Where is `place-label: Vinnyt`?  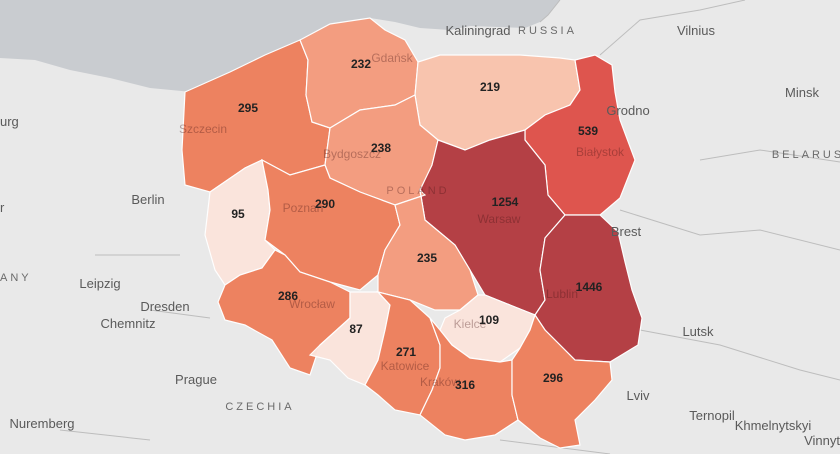
place-label: Vinnyt is located at coordinates (822, 440).